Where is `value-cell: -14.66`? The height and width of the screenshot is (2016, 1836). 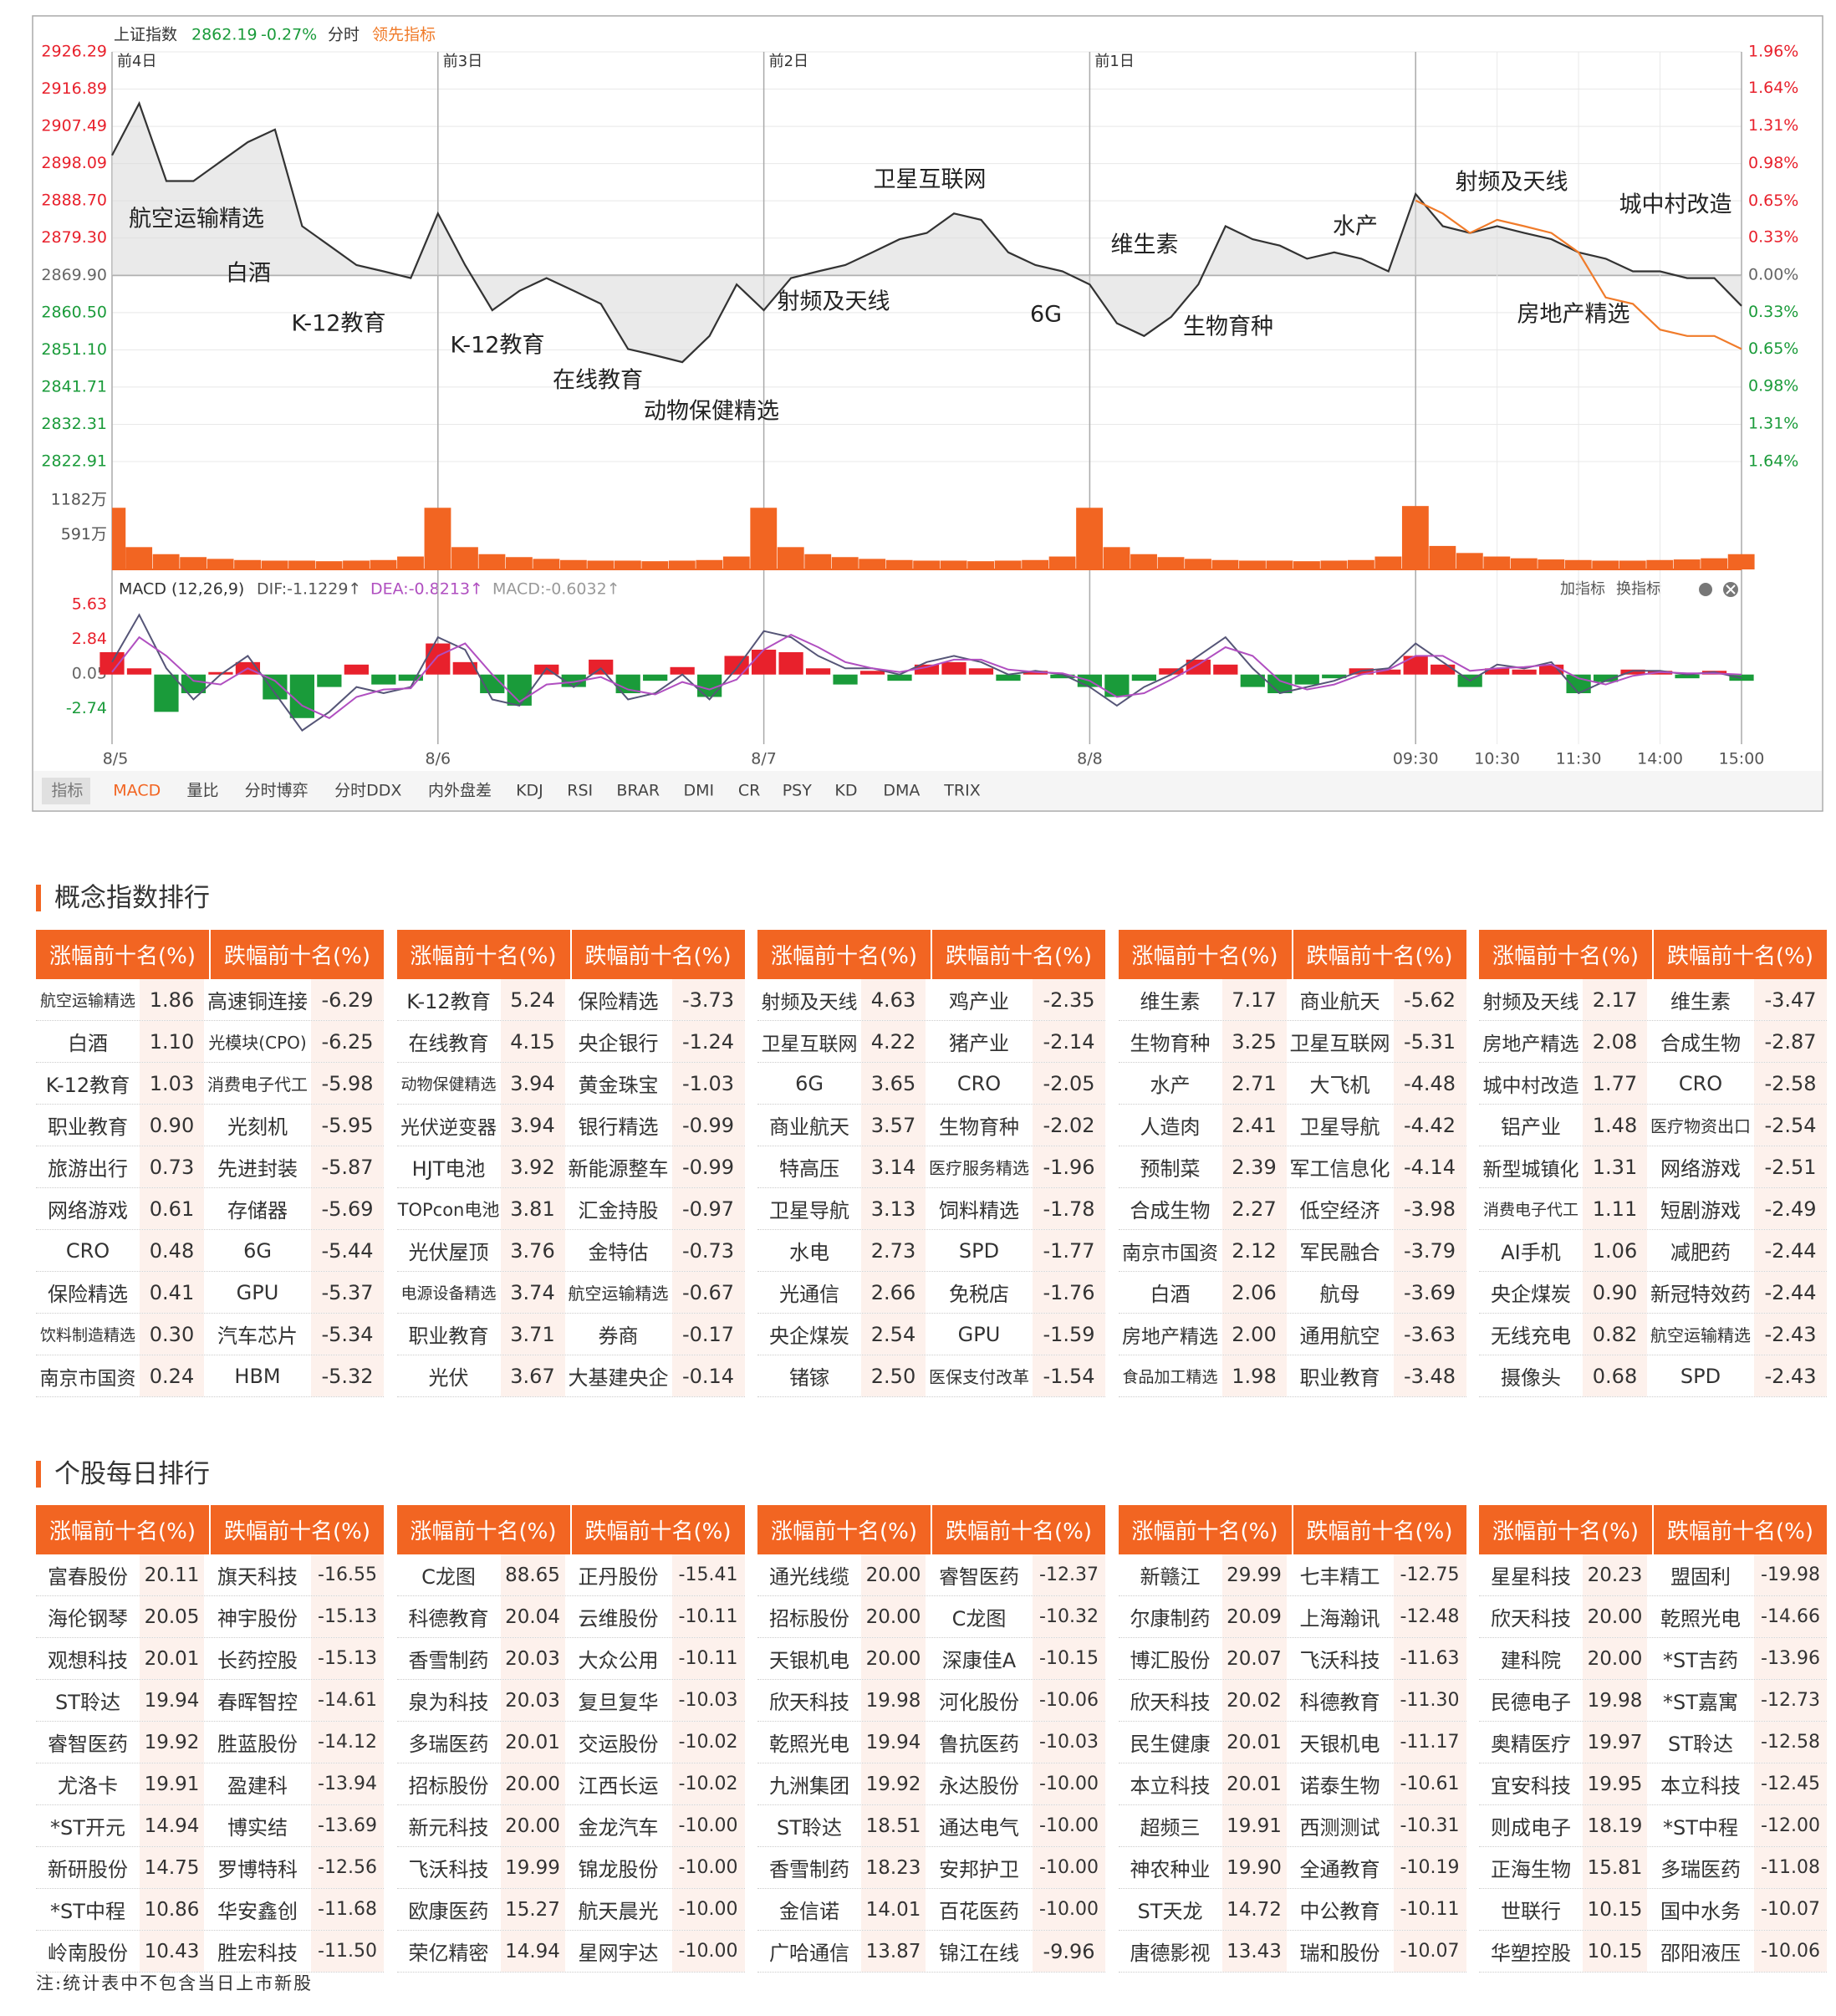
value-cell: -14.66 is located at coordinates (1790, 1616).